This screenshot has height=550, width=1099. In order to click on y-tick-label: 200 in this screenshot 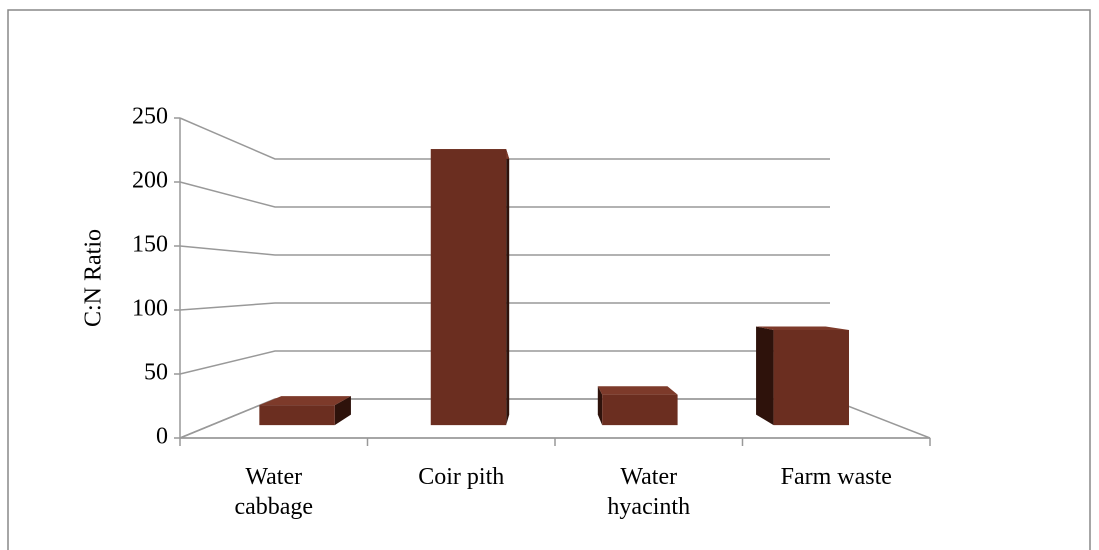, I will do `click(150, 181)`.